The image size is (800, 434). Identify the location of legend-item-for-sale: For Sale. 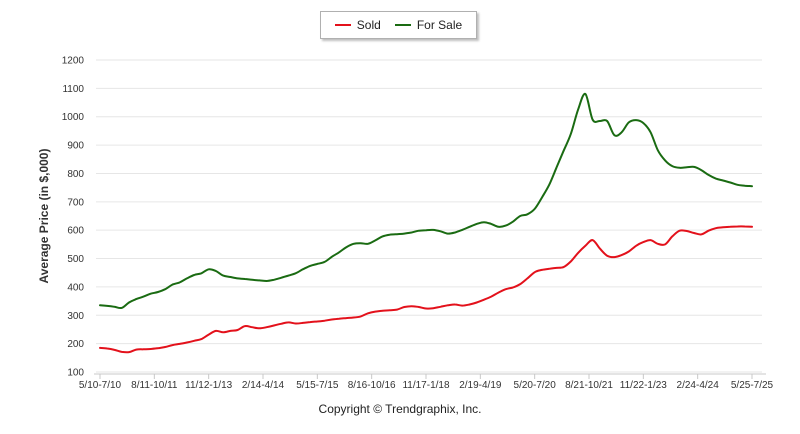
(428, 25).